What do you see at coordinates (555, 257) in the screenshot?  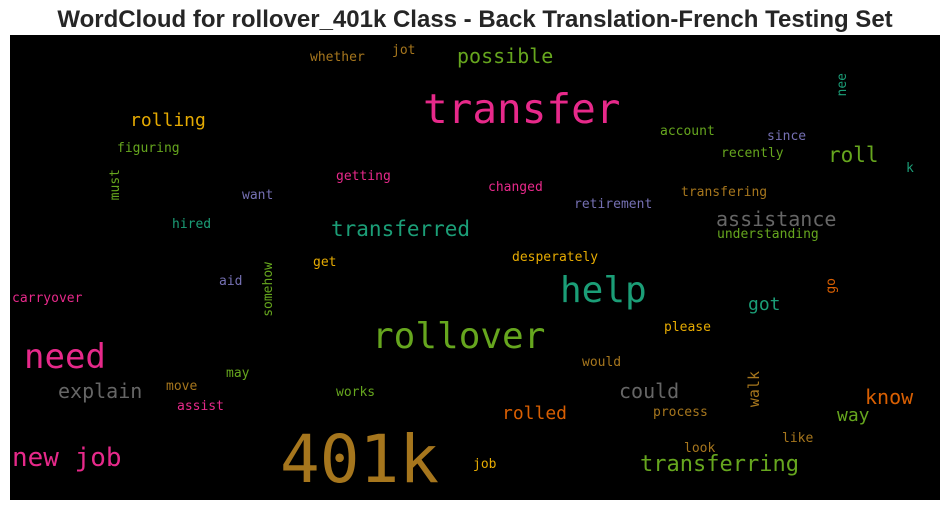 I see `word-desperately: desperately` at bounding box center [555, 257].